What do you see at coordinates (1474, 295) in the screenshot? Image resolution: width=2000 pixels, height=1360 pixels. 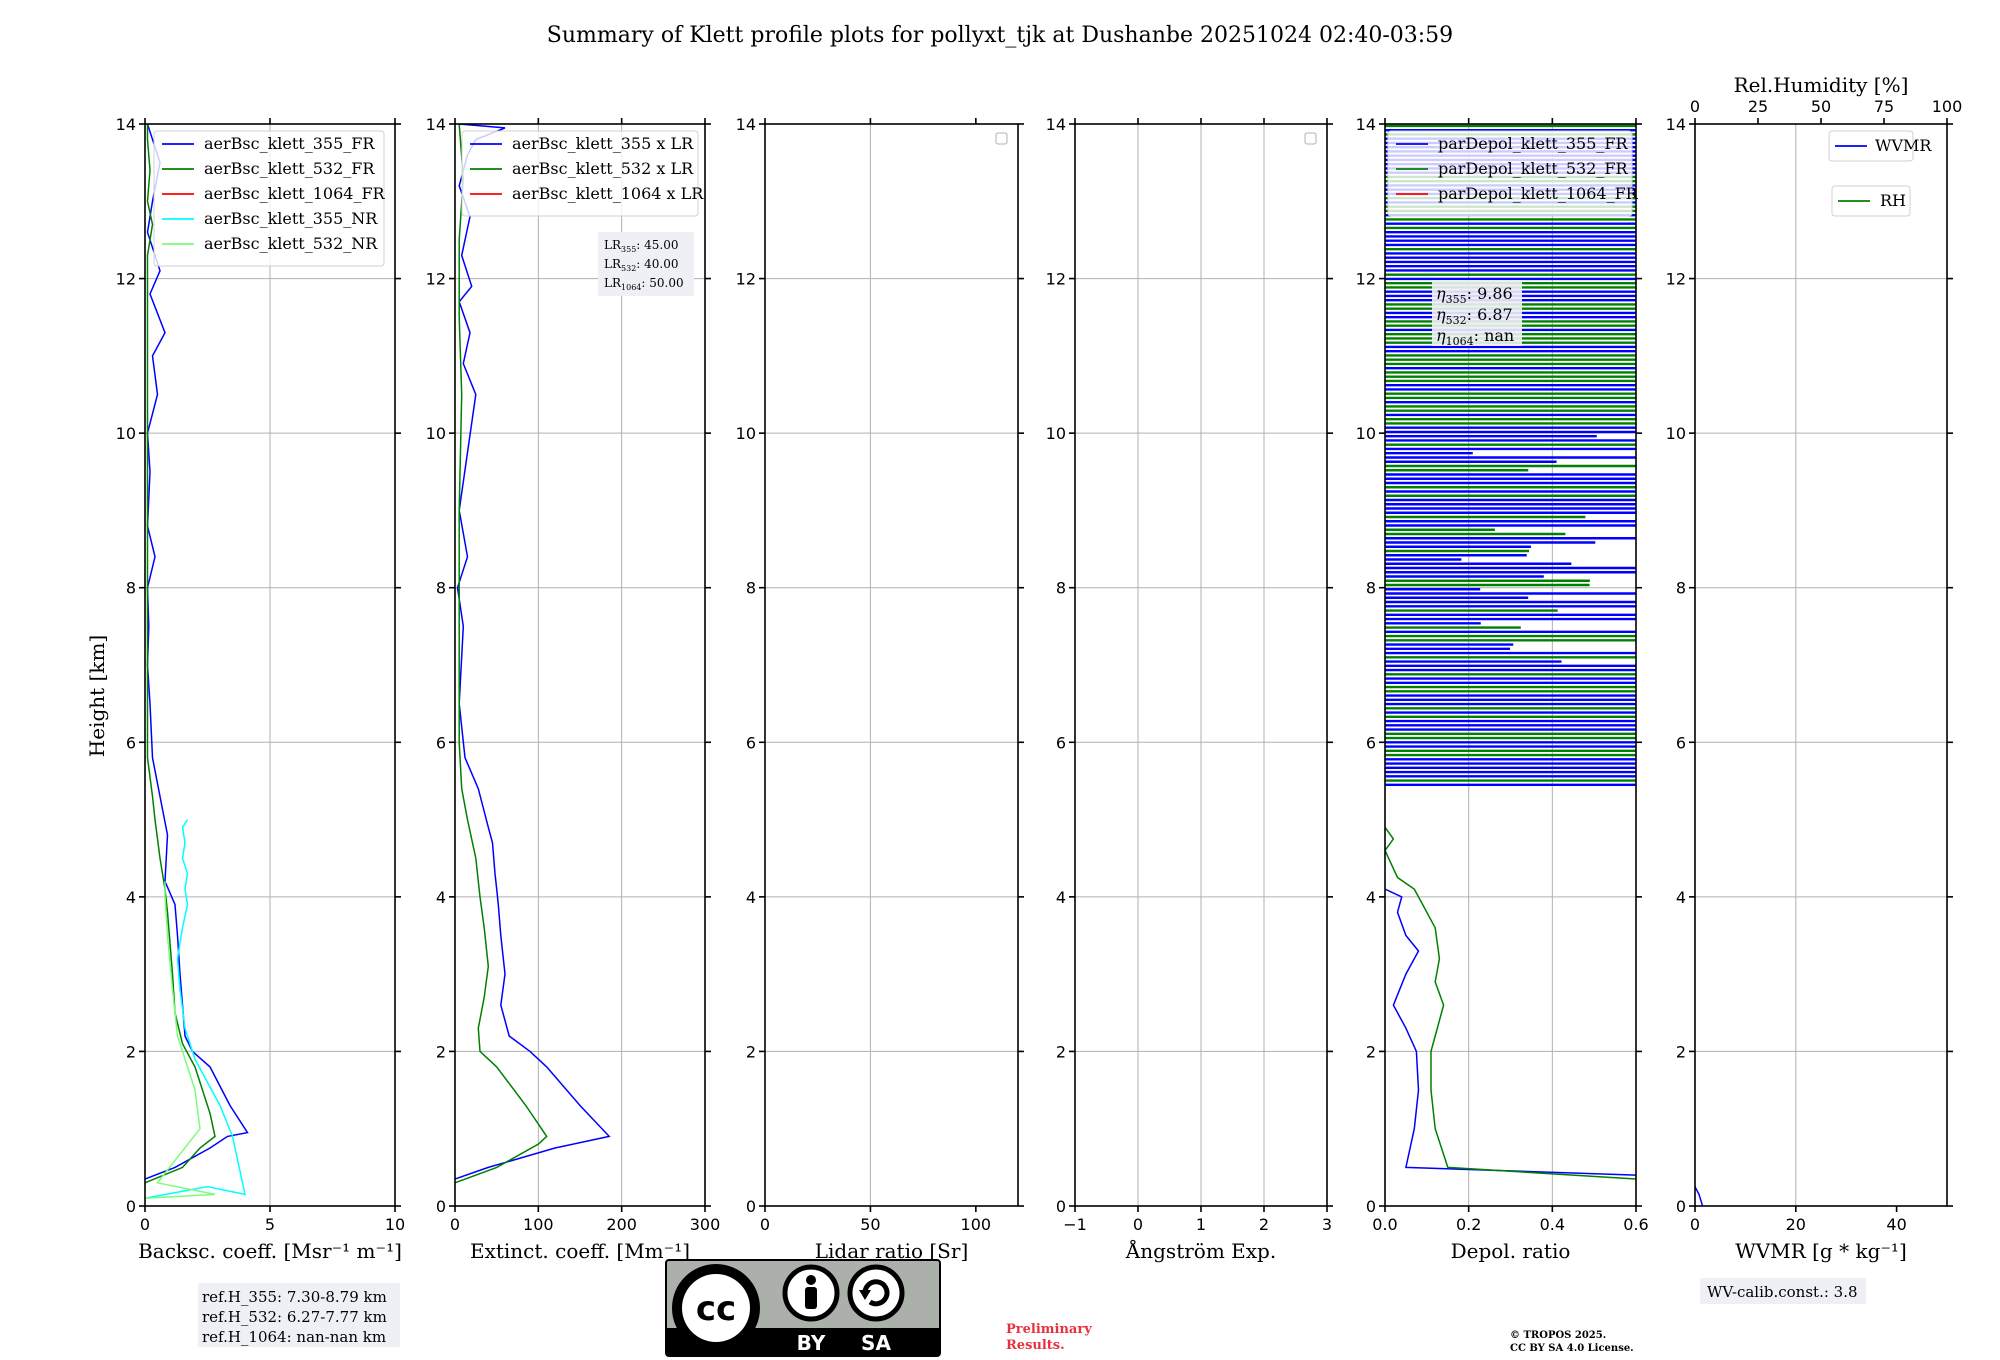 I see `eta-line: η355: 9.86` at bounding box center [1474, 295].